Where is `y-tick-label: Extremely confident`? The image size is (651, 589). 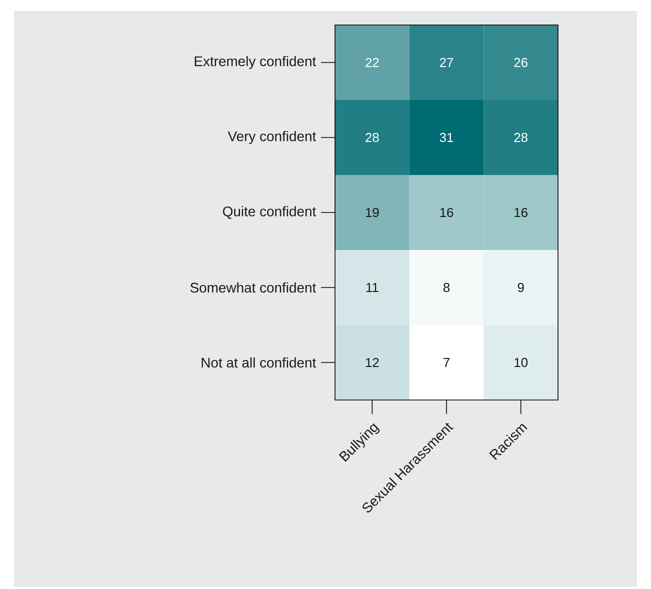 y-tick-label: Extremely confident is located at coordinates (255, 62).